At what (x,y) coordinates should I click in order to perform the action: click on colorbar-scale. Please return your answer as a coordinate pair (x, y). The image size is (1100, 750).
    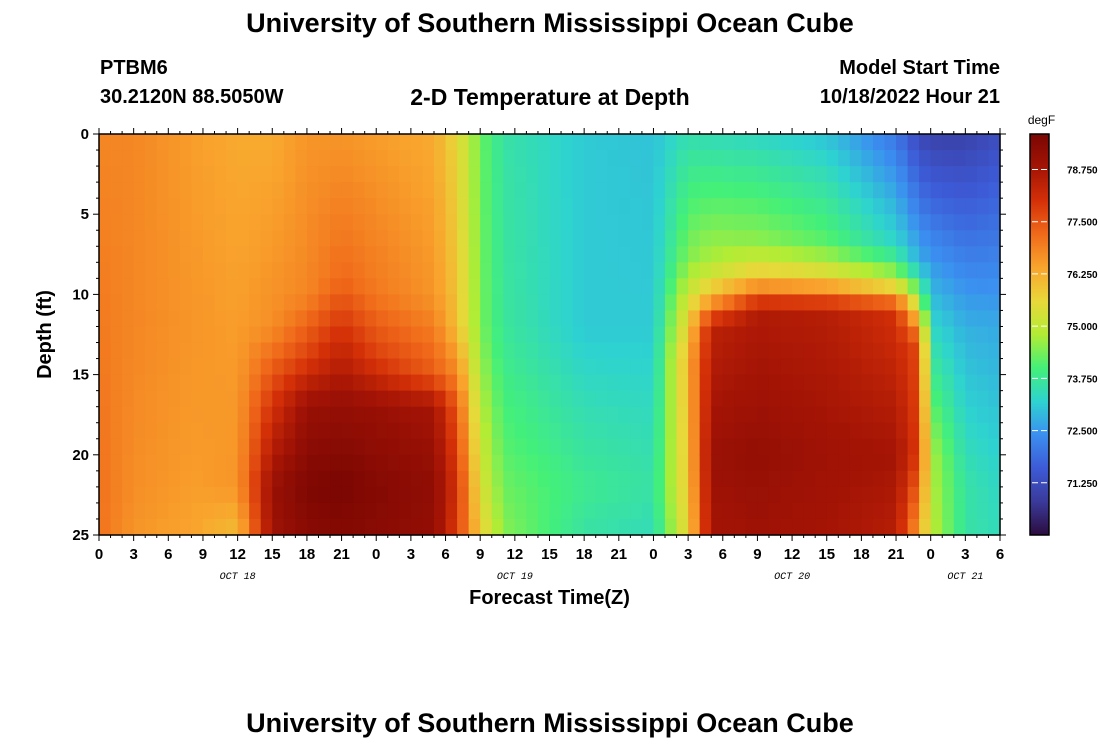
    Looking at the image, I should click on (1039, 334).